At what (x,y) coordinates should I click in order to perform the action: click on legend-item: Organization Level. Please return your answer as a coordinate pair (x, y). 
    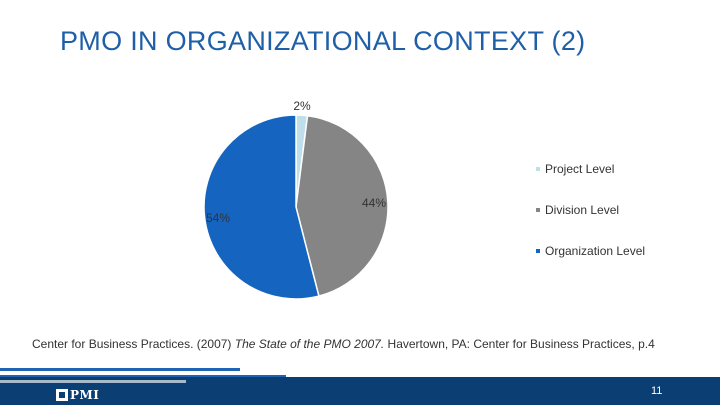
    Looking at the image, I should click on (590, 251).